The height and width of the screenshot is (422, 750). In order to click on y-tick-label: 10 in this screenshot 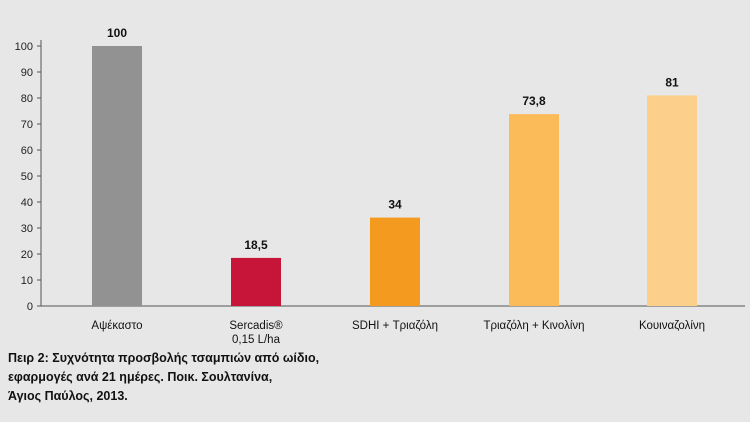, I will do `click(27, 281)`.